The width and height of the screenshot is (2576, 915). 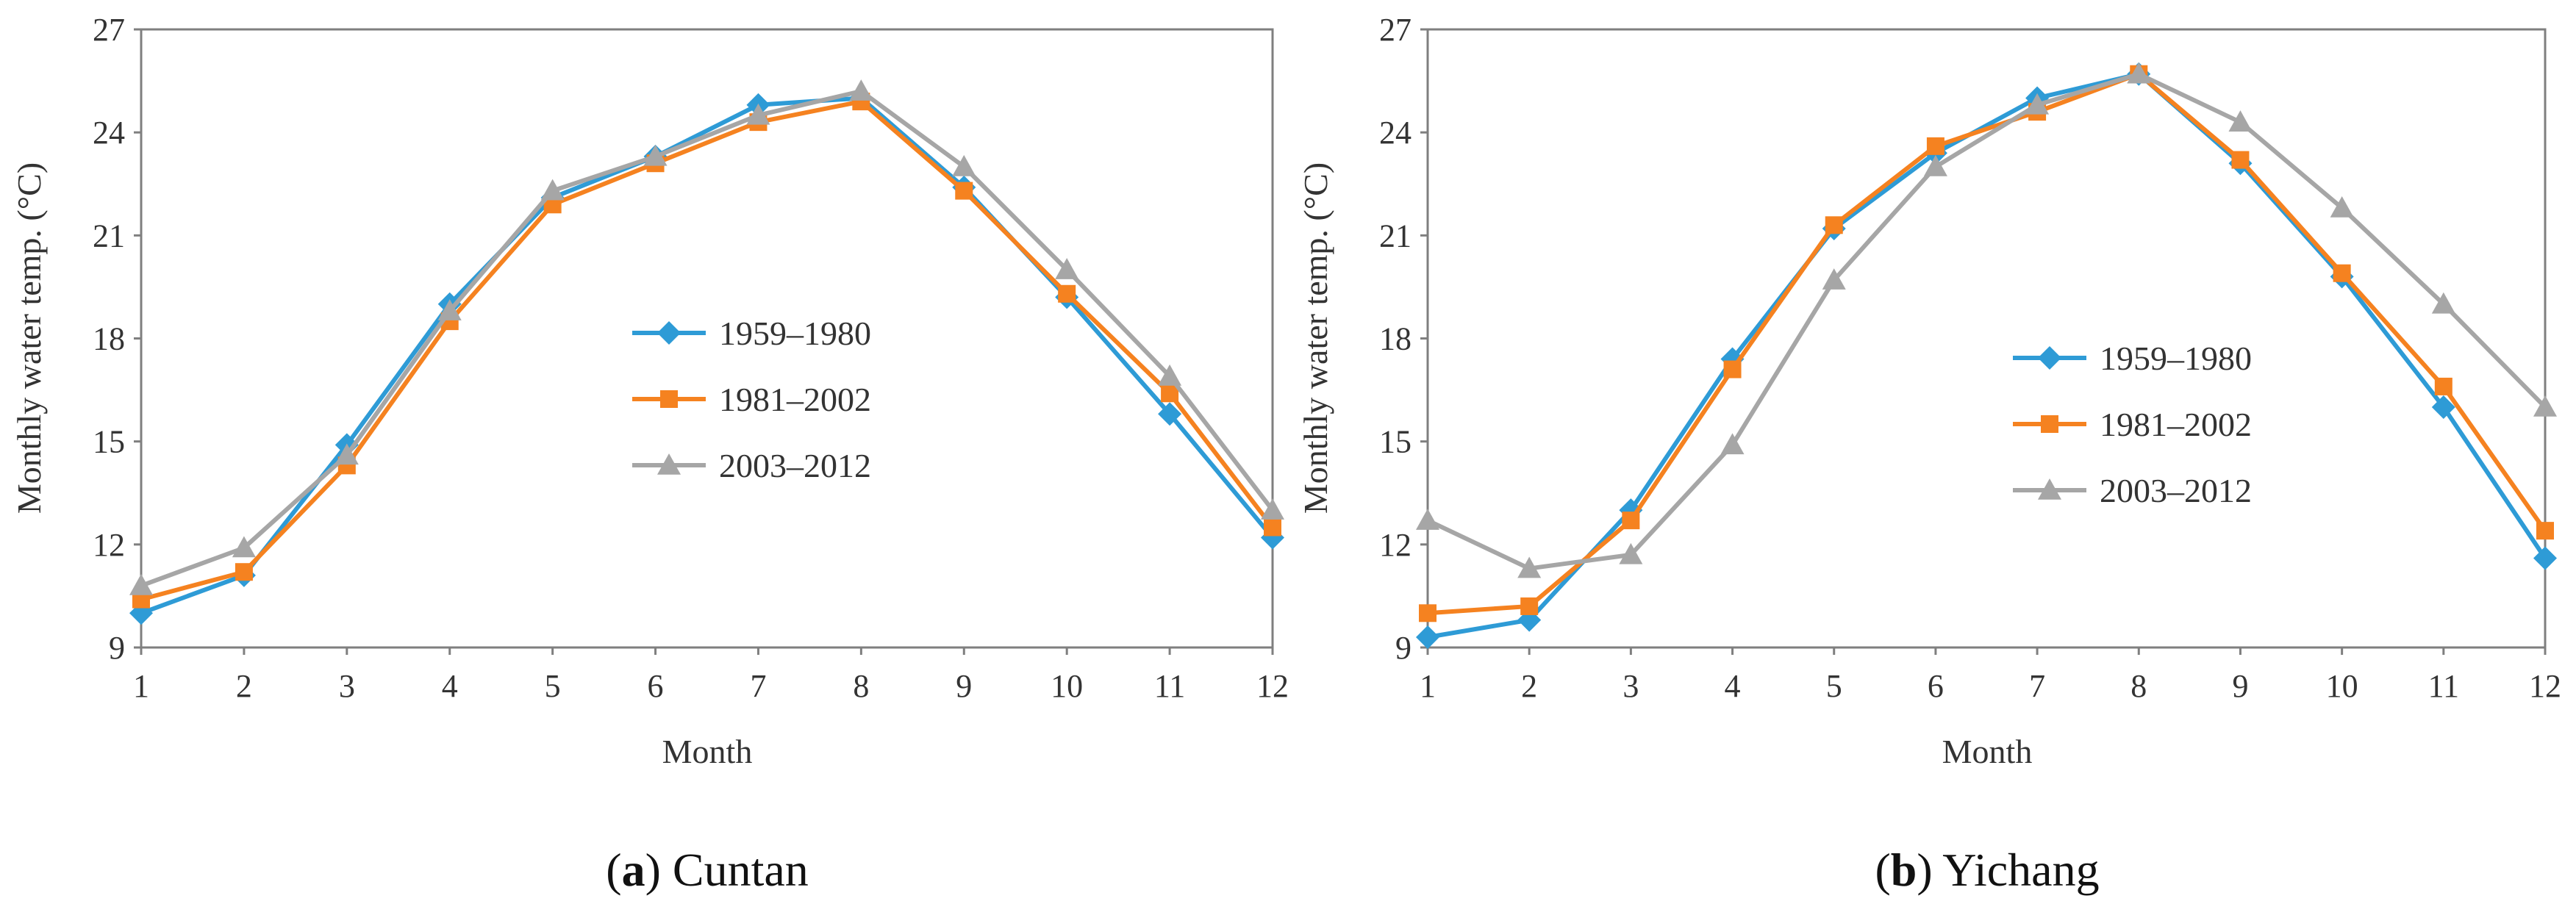 What do you see at coordinates (964, 686) in the screenshot?
I see `x-tick-label: 9` at bounding box center [964, 686].